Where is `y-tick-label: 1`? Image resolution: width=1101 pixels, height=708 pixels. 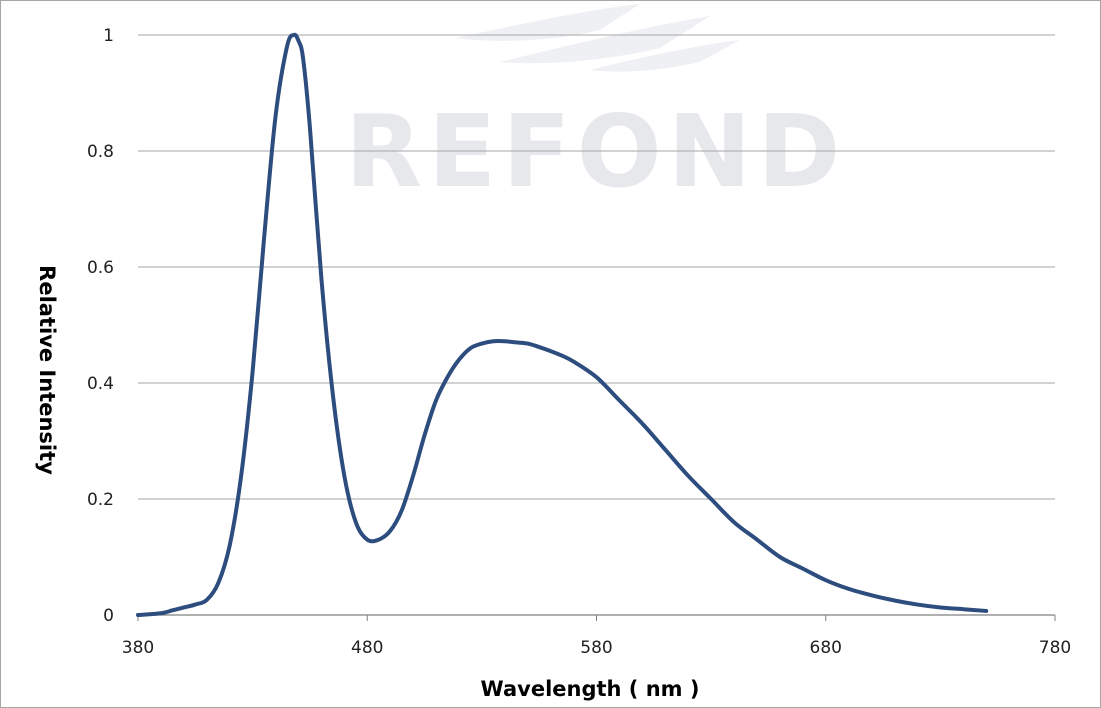 y-tick-label: 1 is located at coordinates (108, 36).